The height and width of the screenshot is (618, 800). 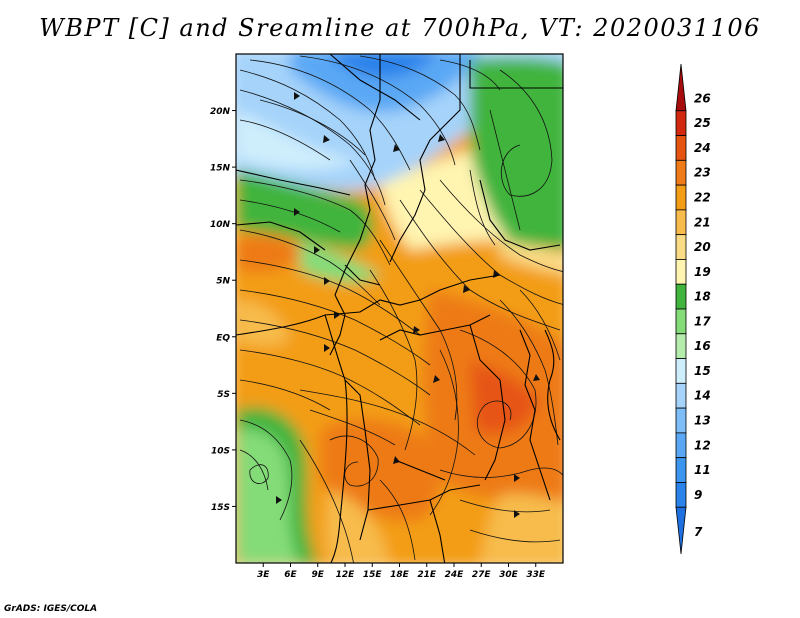 What do you see at coordinates (702, 321) in the screenshot?
I see `colorbar-label: 17` at bounding box center [702, 321].